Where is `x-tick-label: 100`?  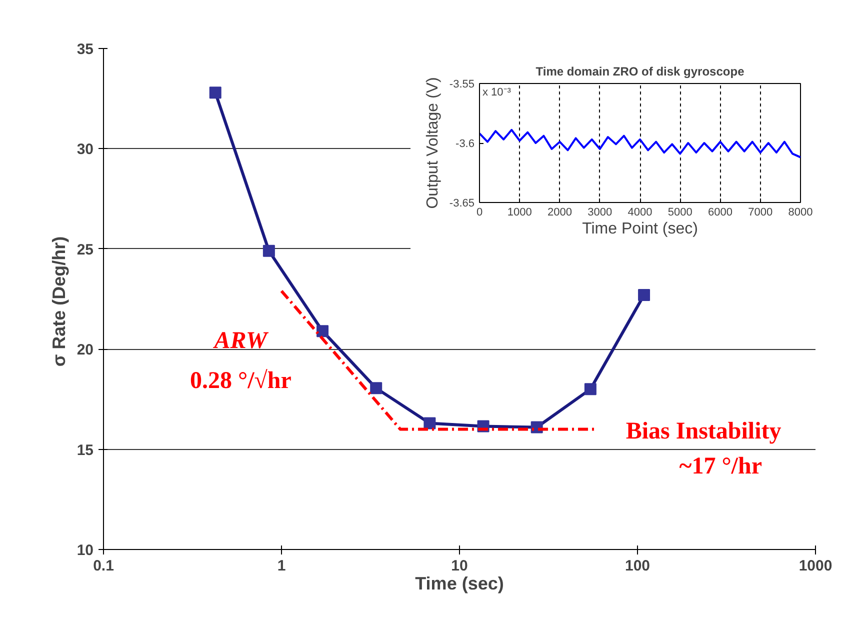
x-tick-label: 100 is located at coordinates (637, 566).